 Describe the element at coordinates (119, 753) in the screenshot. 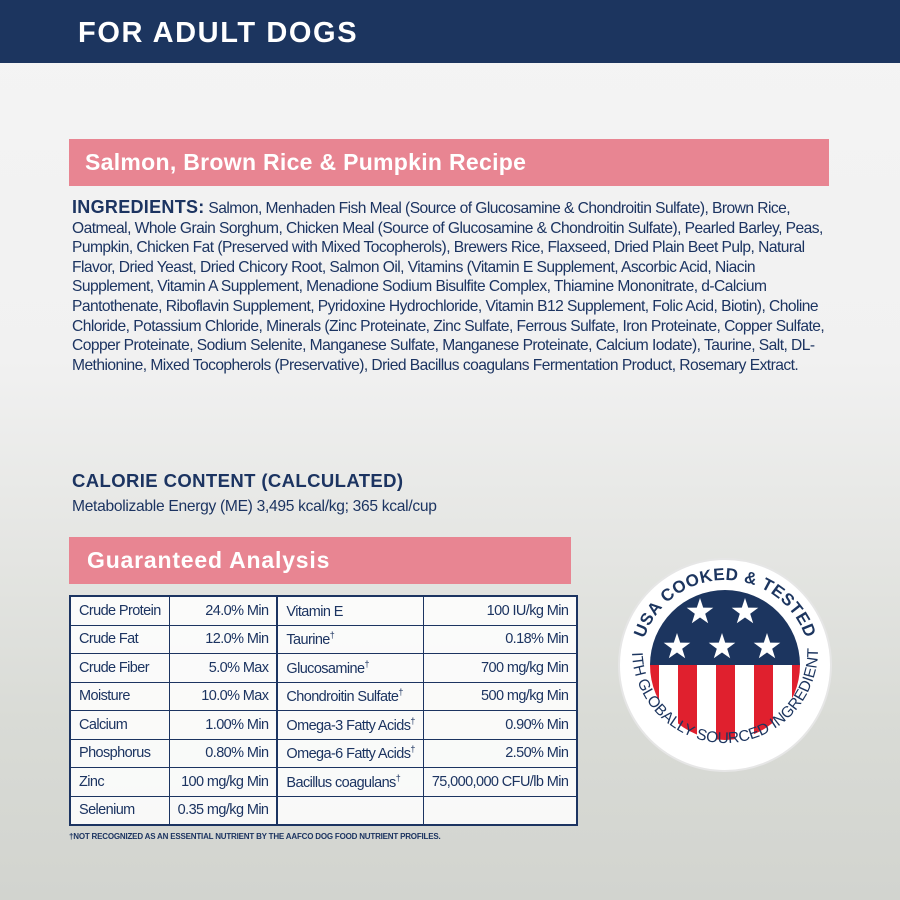

I see `nutrient-name: Phosphorus` at that location.